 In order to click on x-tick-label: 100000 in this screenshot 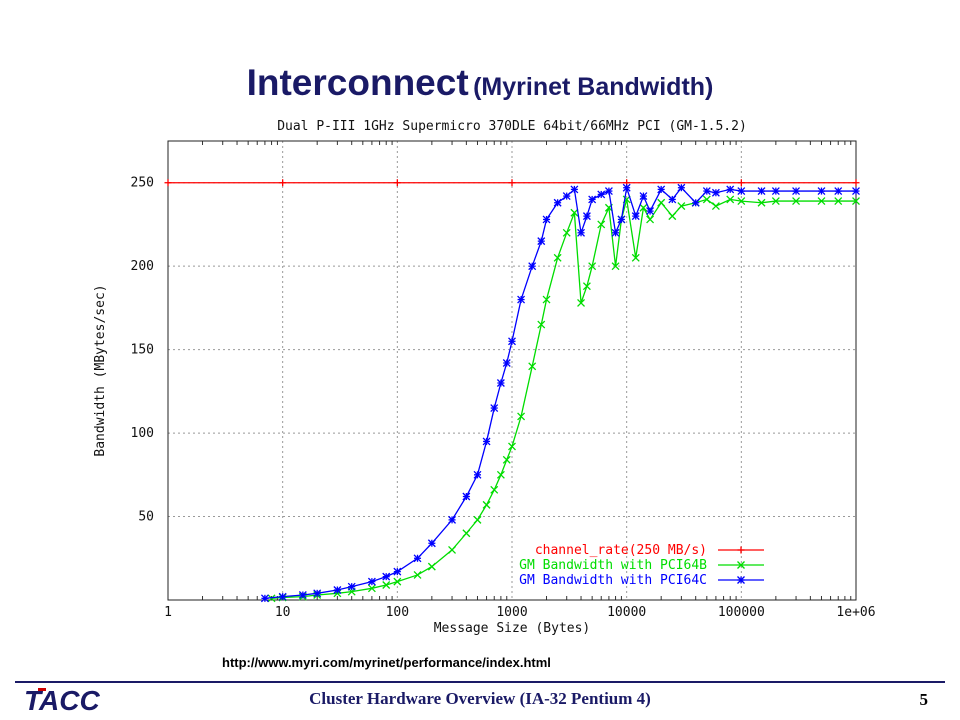, I will do `click(741, 612)`.